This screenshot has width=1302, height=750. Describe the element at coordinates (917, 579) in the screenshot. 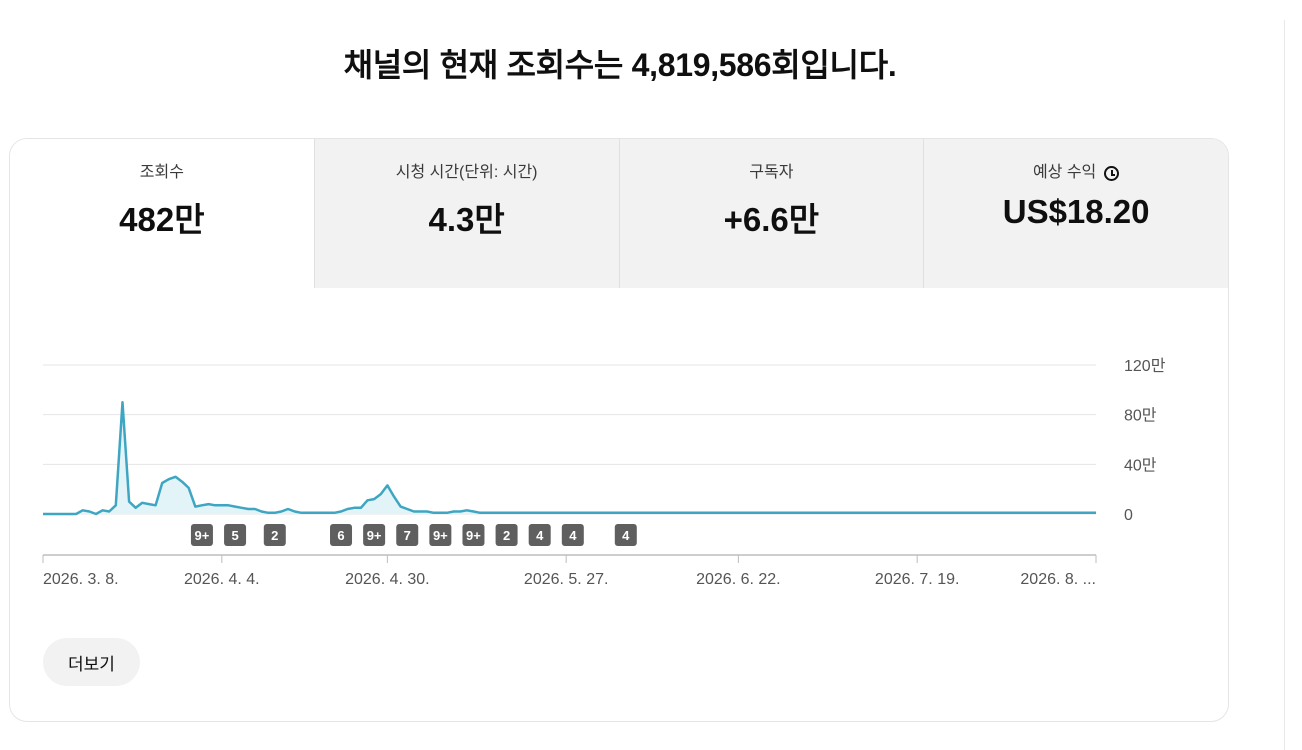

I see `x-tick-label: 2026. 7. 19.` at that location.